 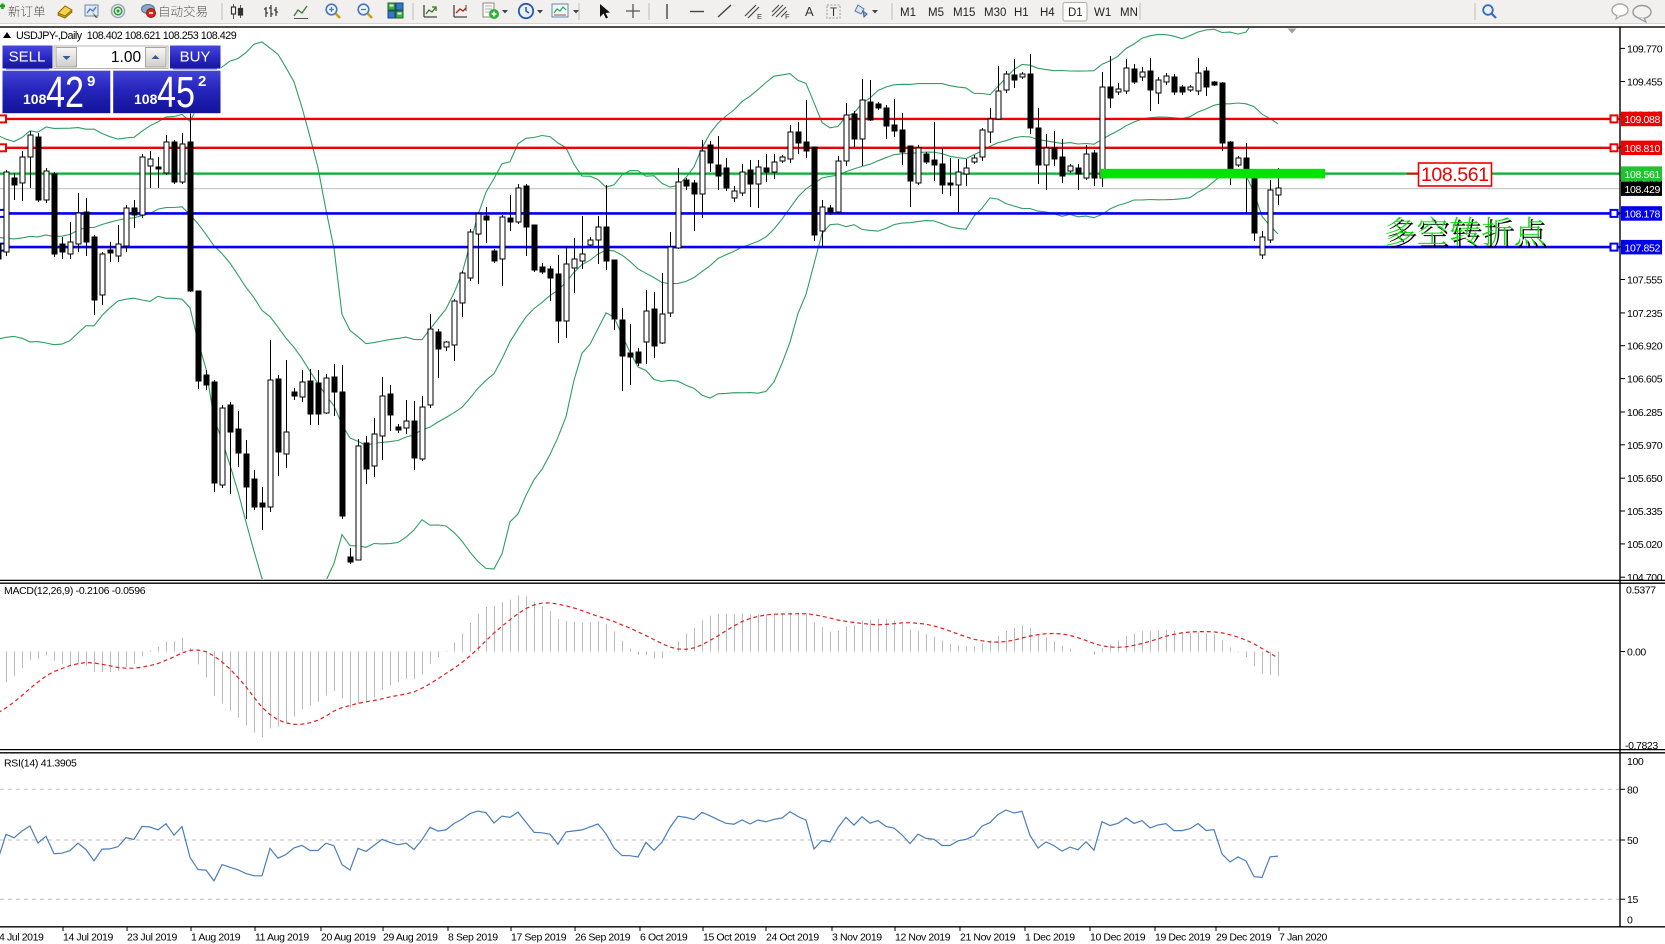 What do you see at coordinates (1641, 746) in the screenshot?
I see `svg-text: -0.7823` at bounding box center [1641, 746].